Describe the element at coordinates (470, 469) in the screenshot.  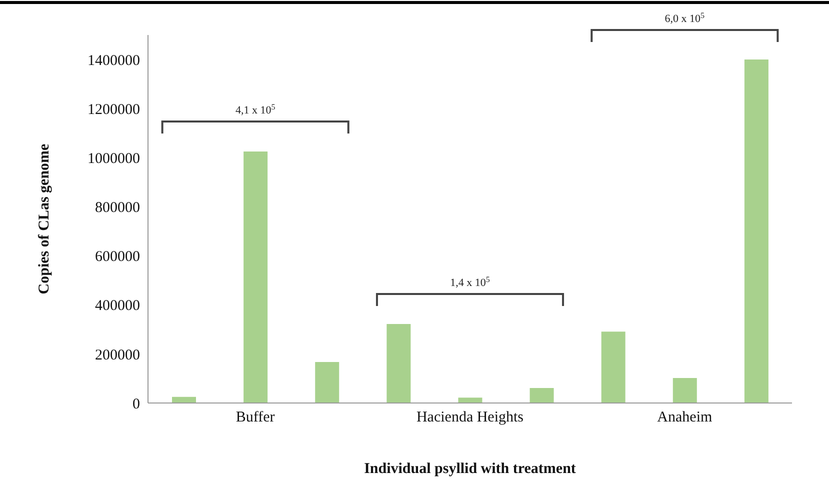
I see `x-axis-title: Individual psyllid with treatment` at that location.